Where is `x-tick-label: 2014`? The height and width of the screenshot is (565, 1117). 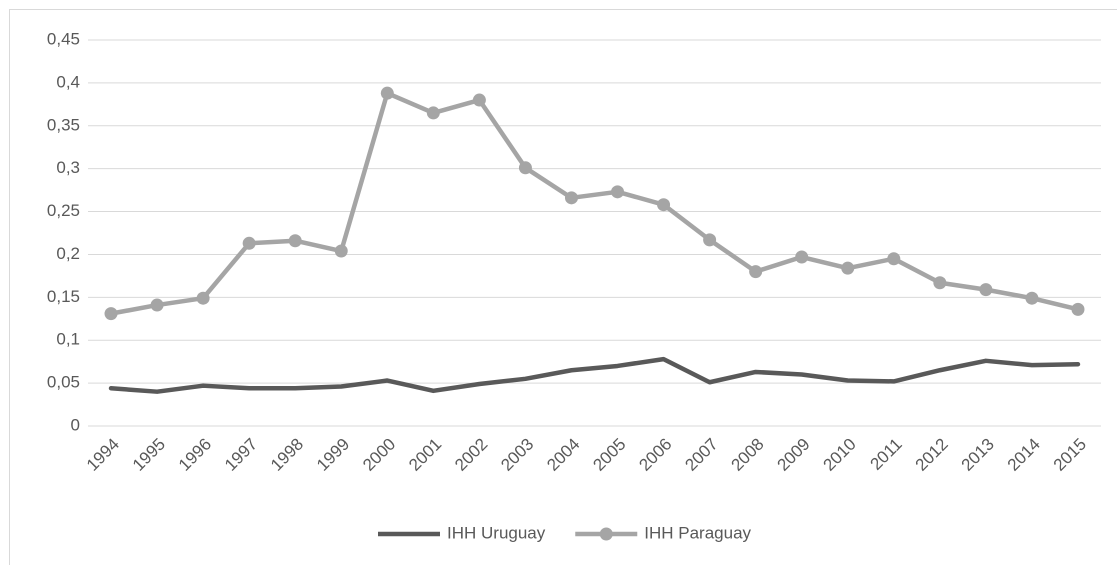 x-tick-label: 2014 is located at coordinates (1024, 455).